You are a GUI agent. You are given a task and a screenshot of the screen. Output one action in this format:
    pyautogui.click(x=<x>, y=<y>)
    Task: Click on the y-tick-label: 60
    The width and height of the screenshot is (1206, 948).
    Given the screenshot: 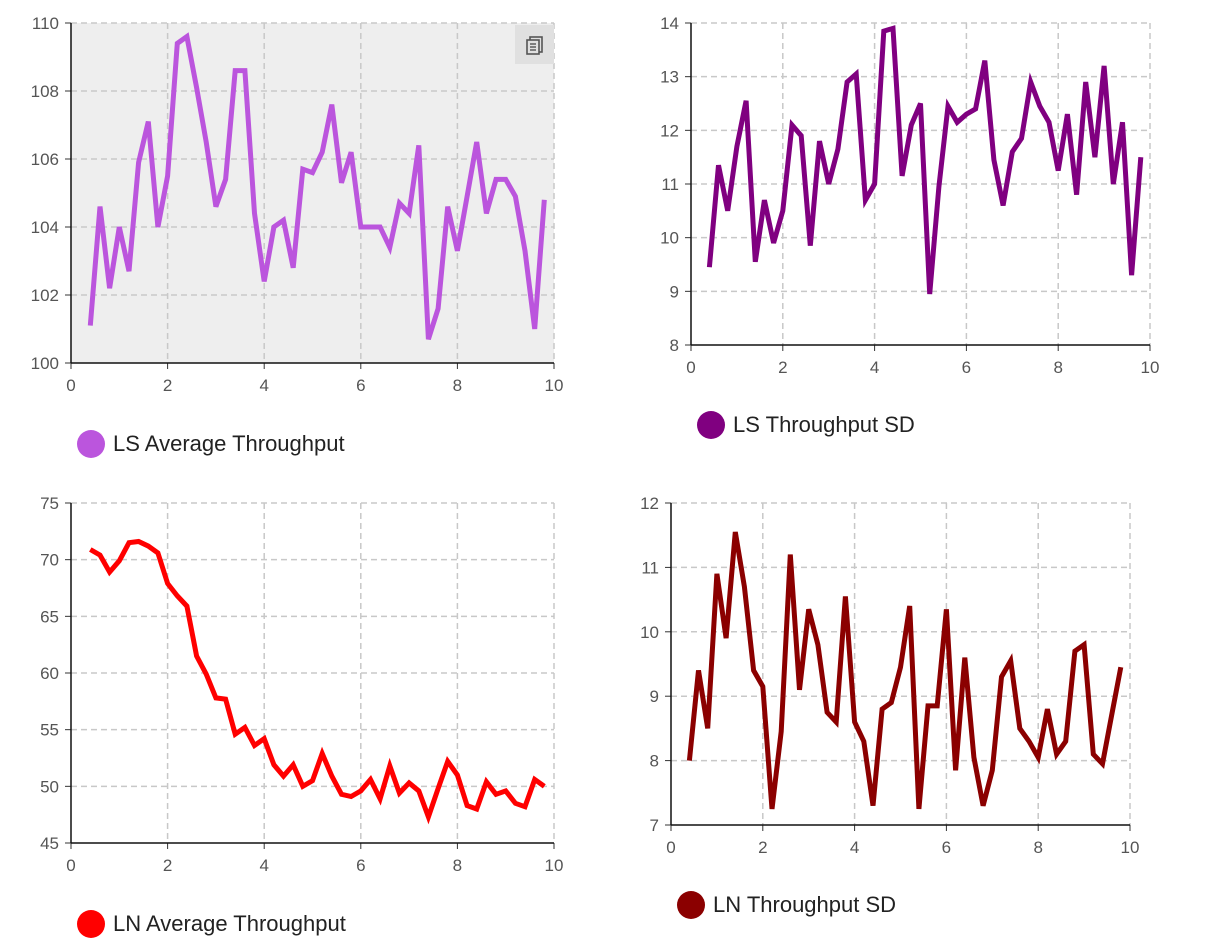 What is the action you would take?
    pyautogui.click(x=49, y=673)
    